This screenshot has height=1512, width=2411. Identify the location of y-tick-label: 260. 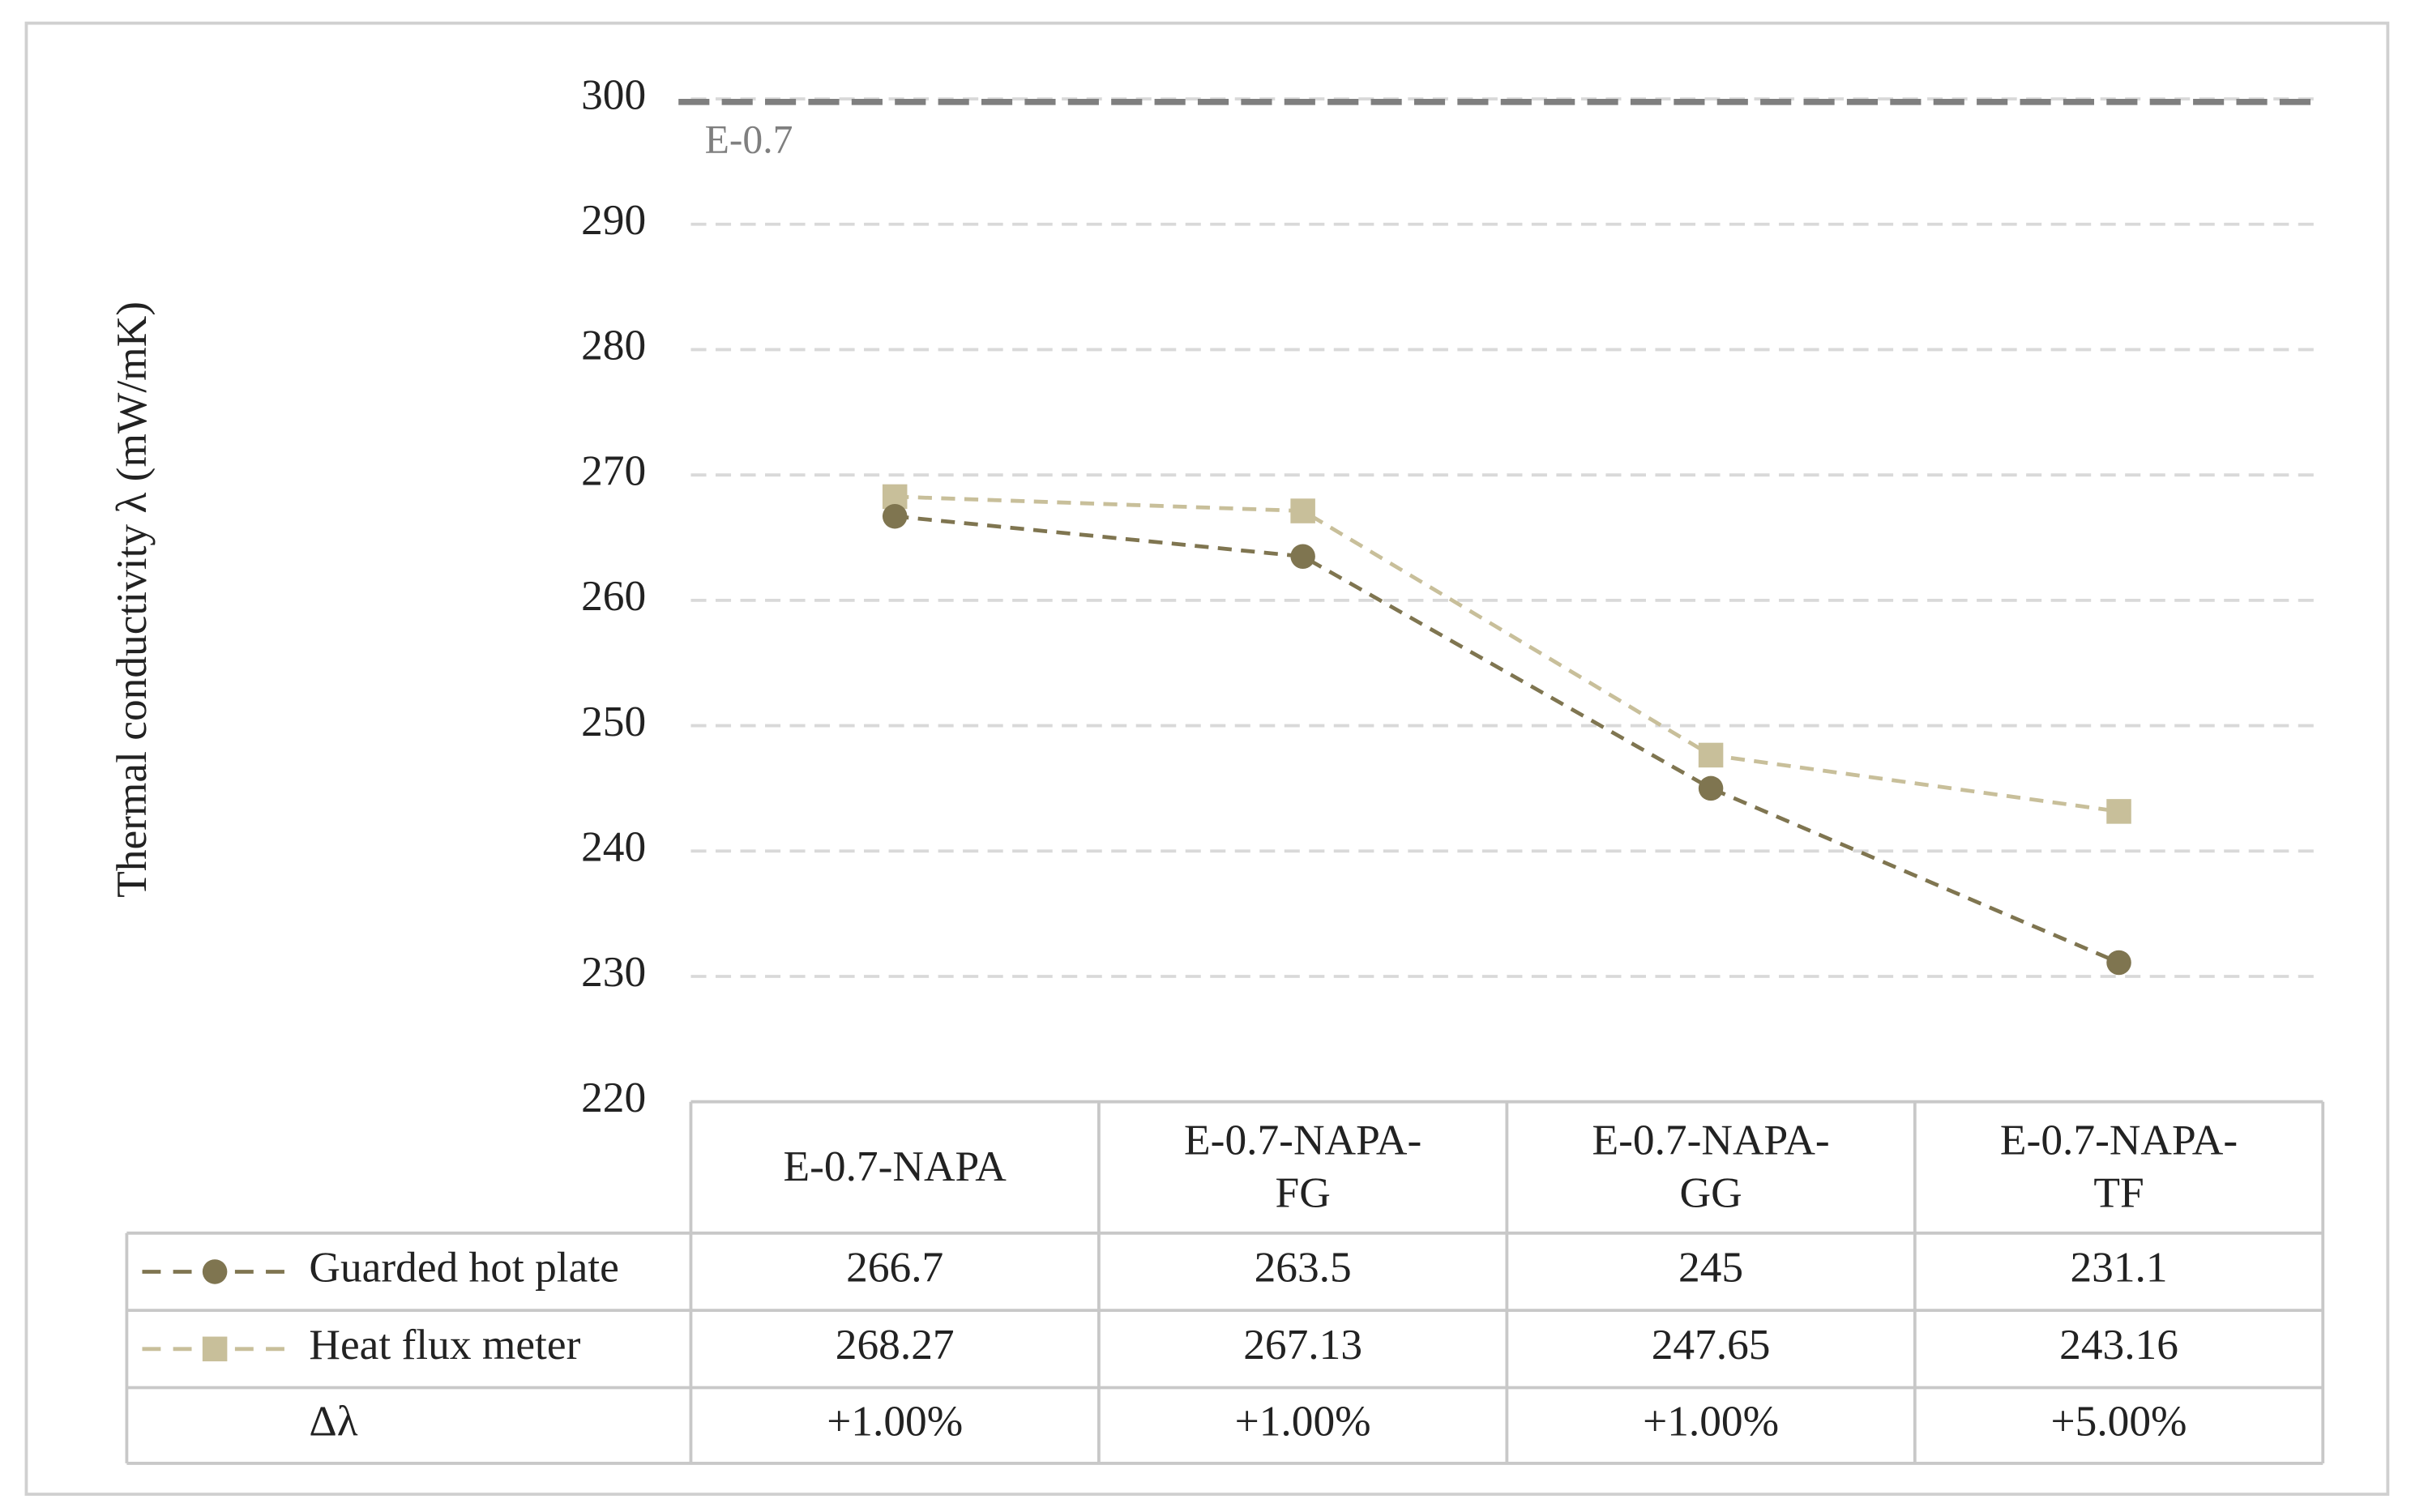
(614, 595).